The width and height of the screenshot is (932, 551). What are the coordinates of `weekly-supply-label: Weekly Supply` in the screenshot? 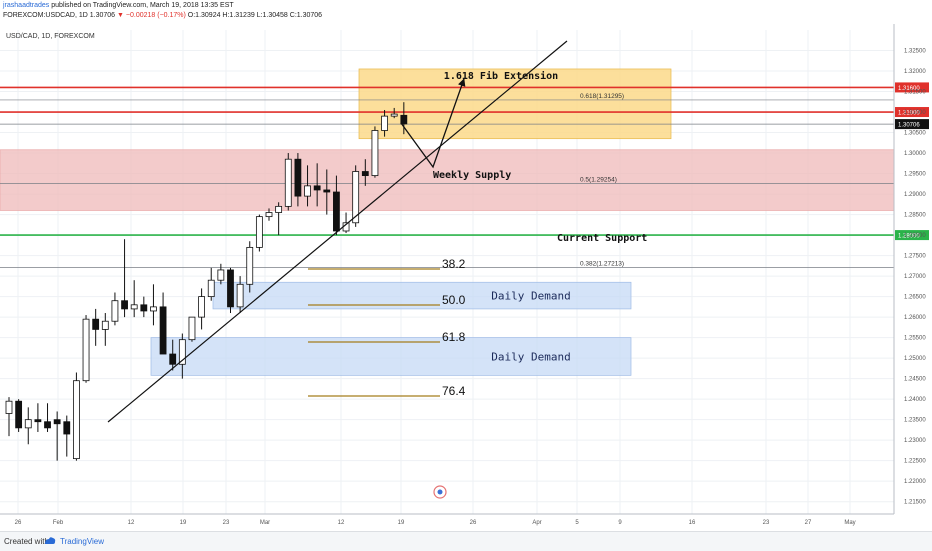 It's located at (472, 175).